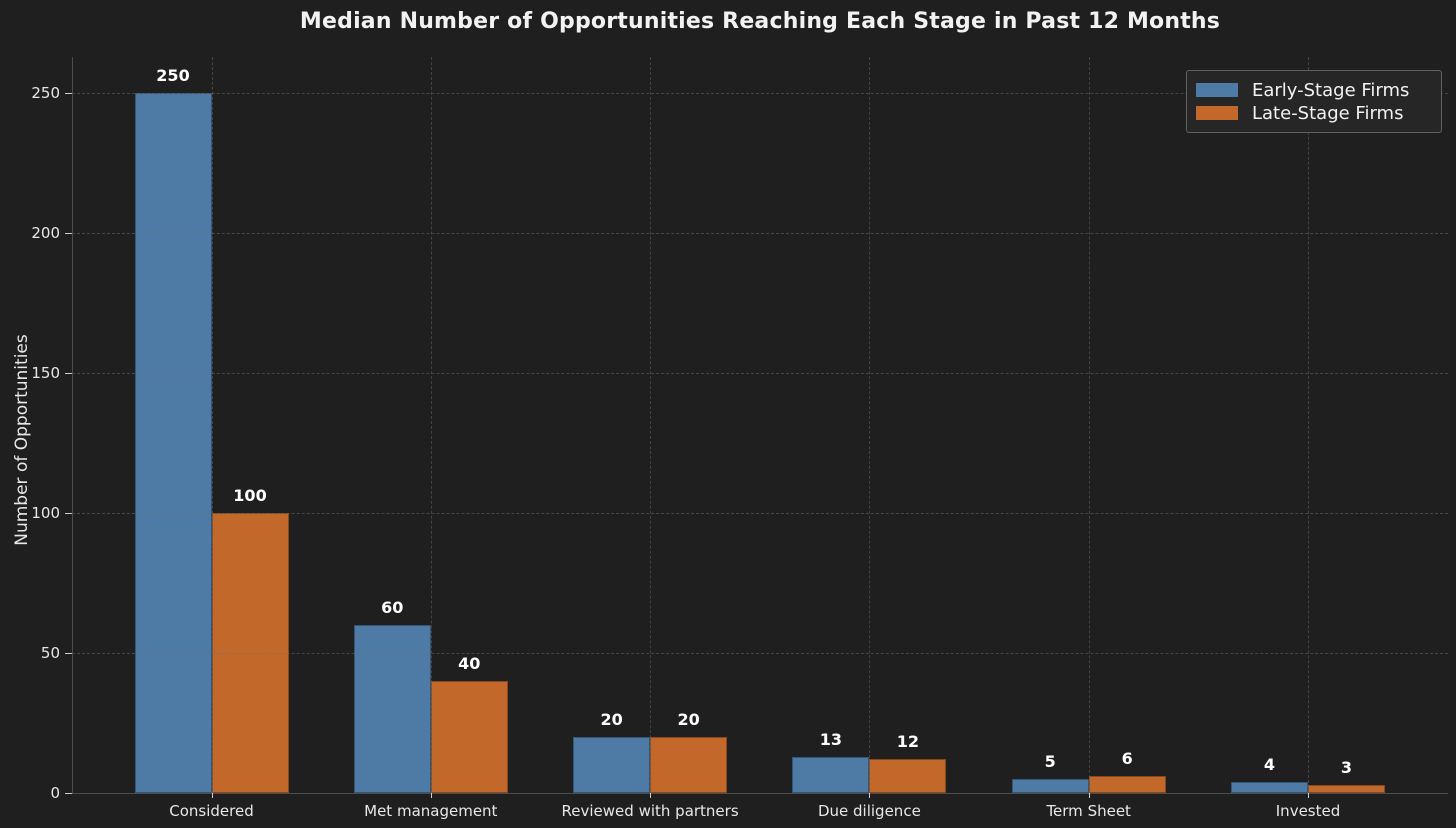 This screenshot has height=828, width=1456. I want to click on legend-item: Late-Stage Firms, so click(1313, 113).